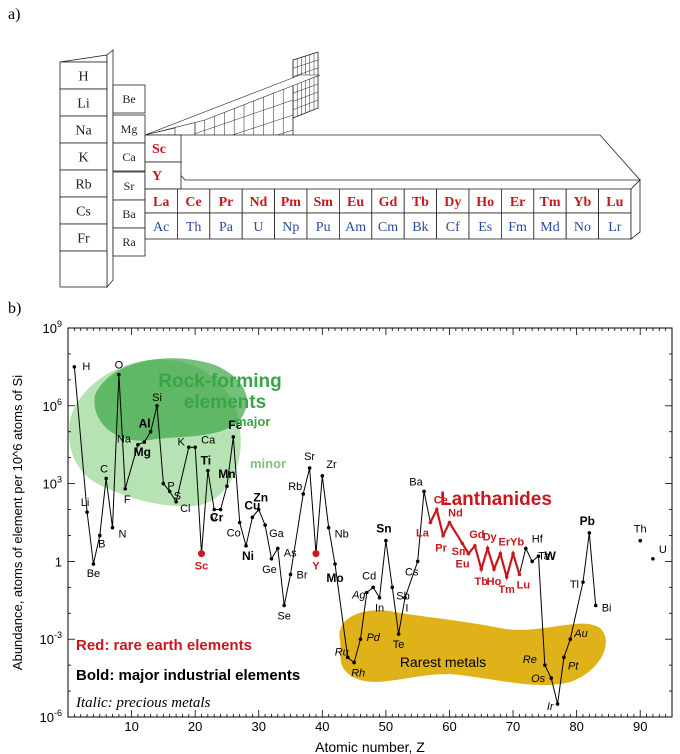 The width and height of the screenshot is (680, 754). What do you see at coordinates (487, 548) in the screenshot?
I see `point-Dy` at bounding box center [487, 548].